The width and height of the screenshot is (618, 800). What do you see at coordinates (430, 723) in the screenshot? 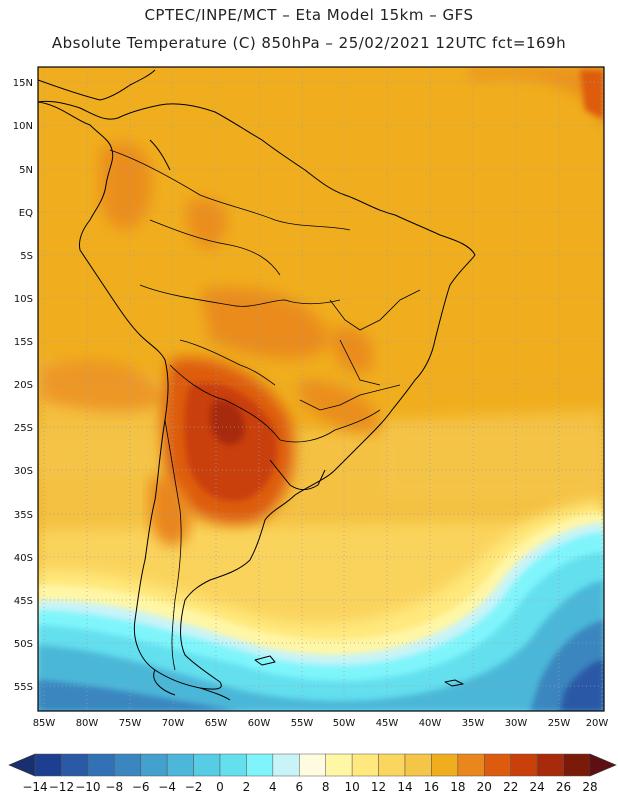
I see `lon-label: 40W` at bounding box center [430, 723].